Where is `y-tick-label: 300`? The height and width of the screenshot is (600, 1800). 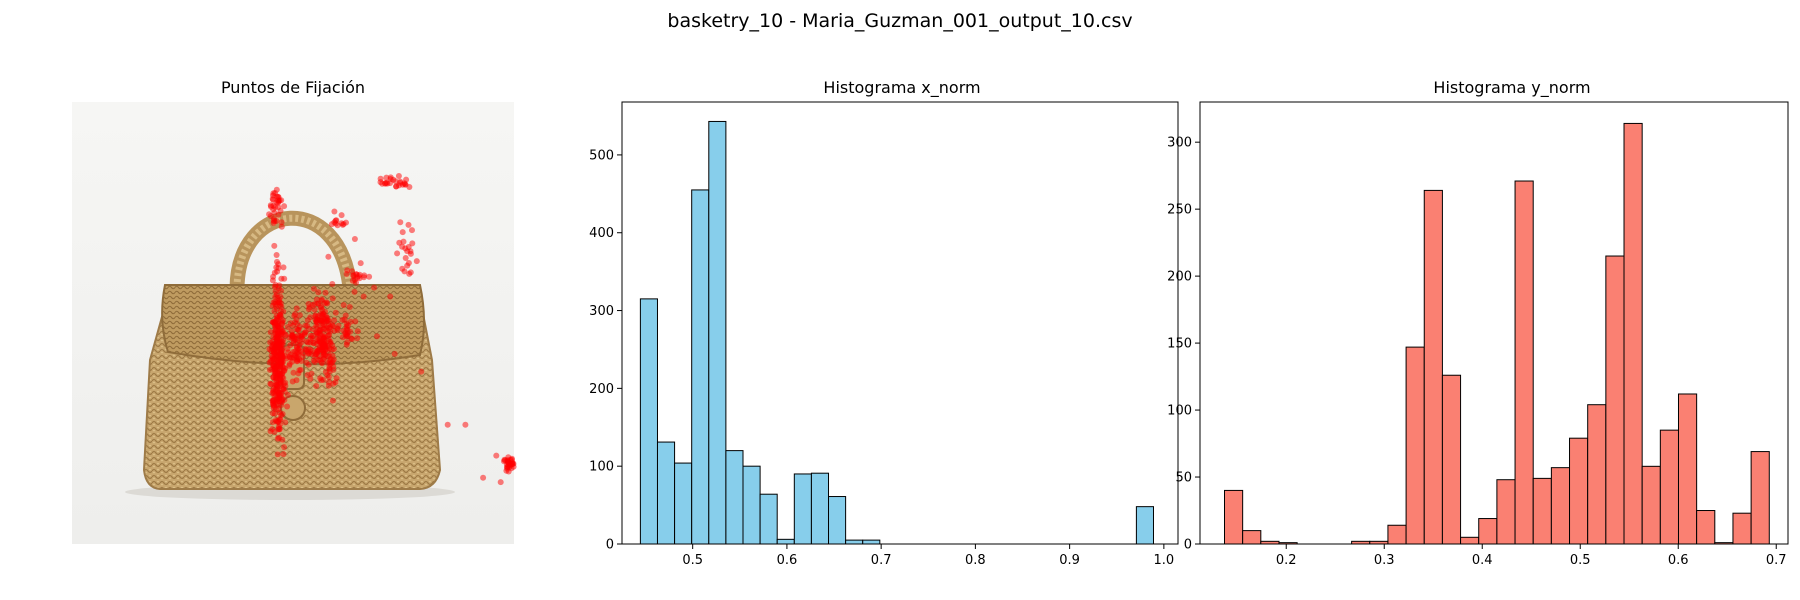
y-tick-label: 300 is located at coordinates (1179, 143).